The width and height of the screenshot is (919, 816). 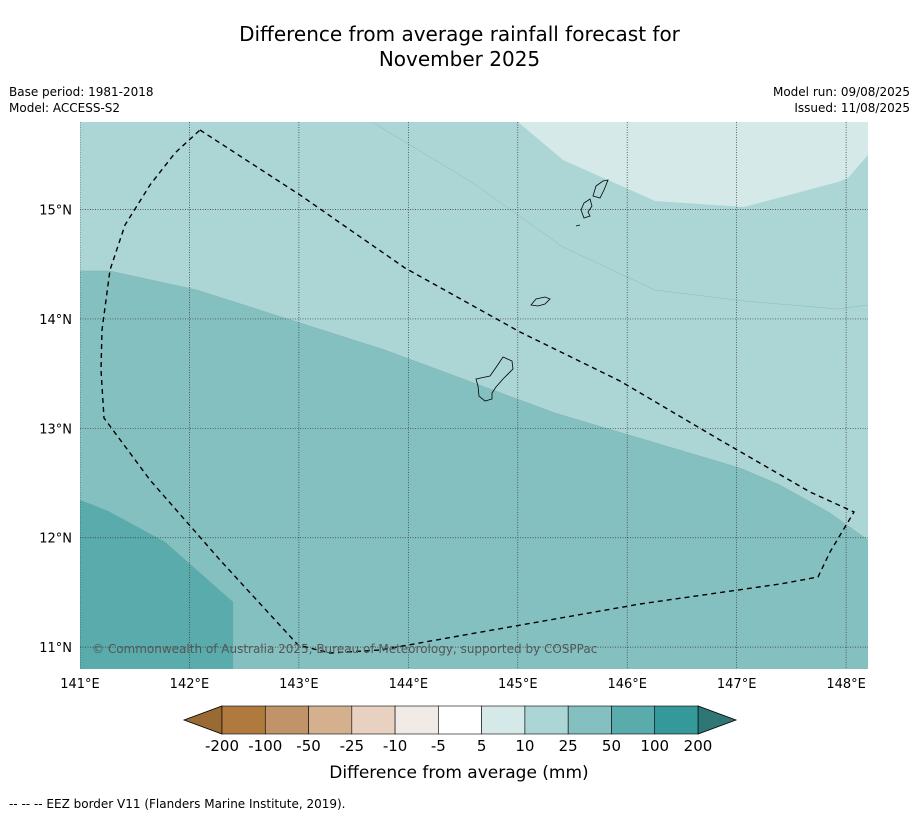 I want to click on meta-left: Base period: 1981-2018 Model: ACCESS-S2, so click(x=81, y=100).